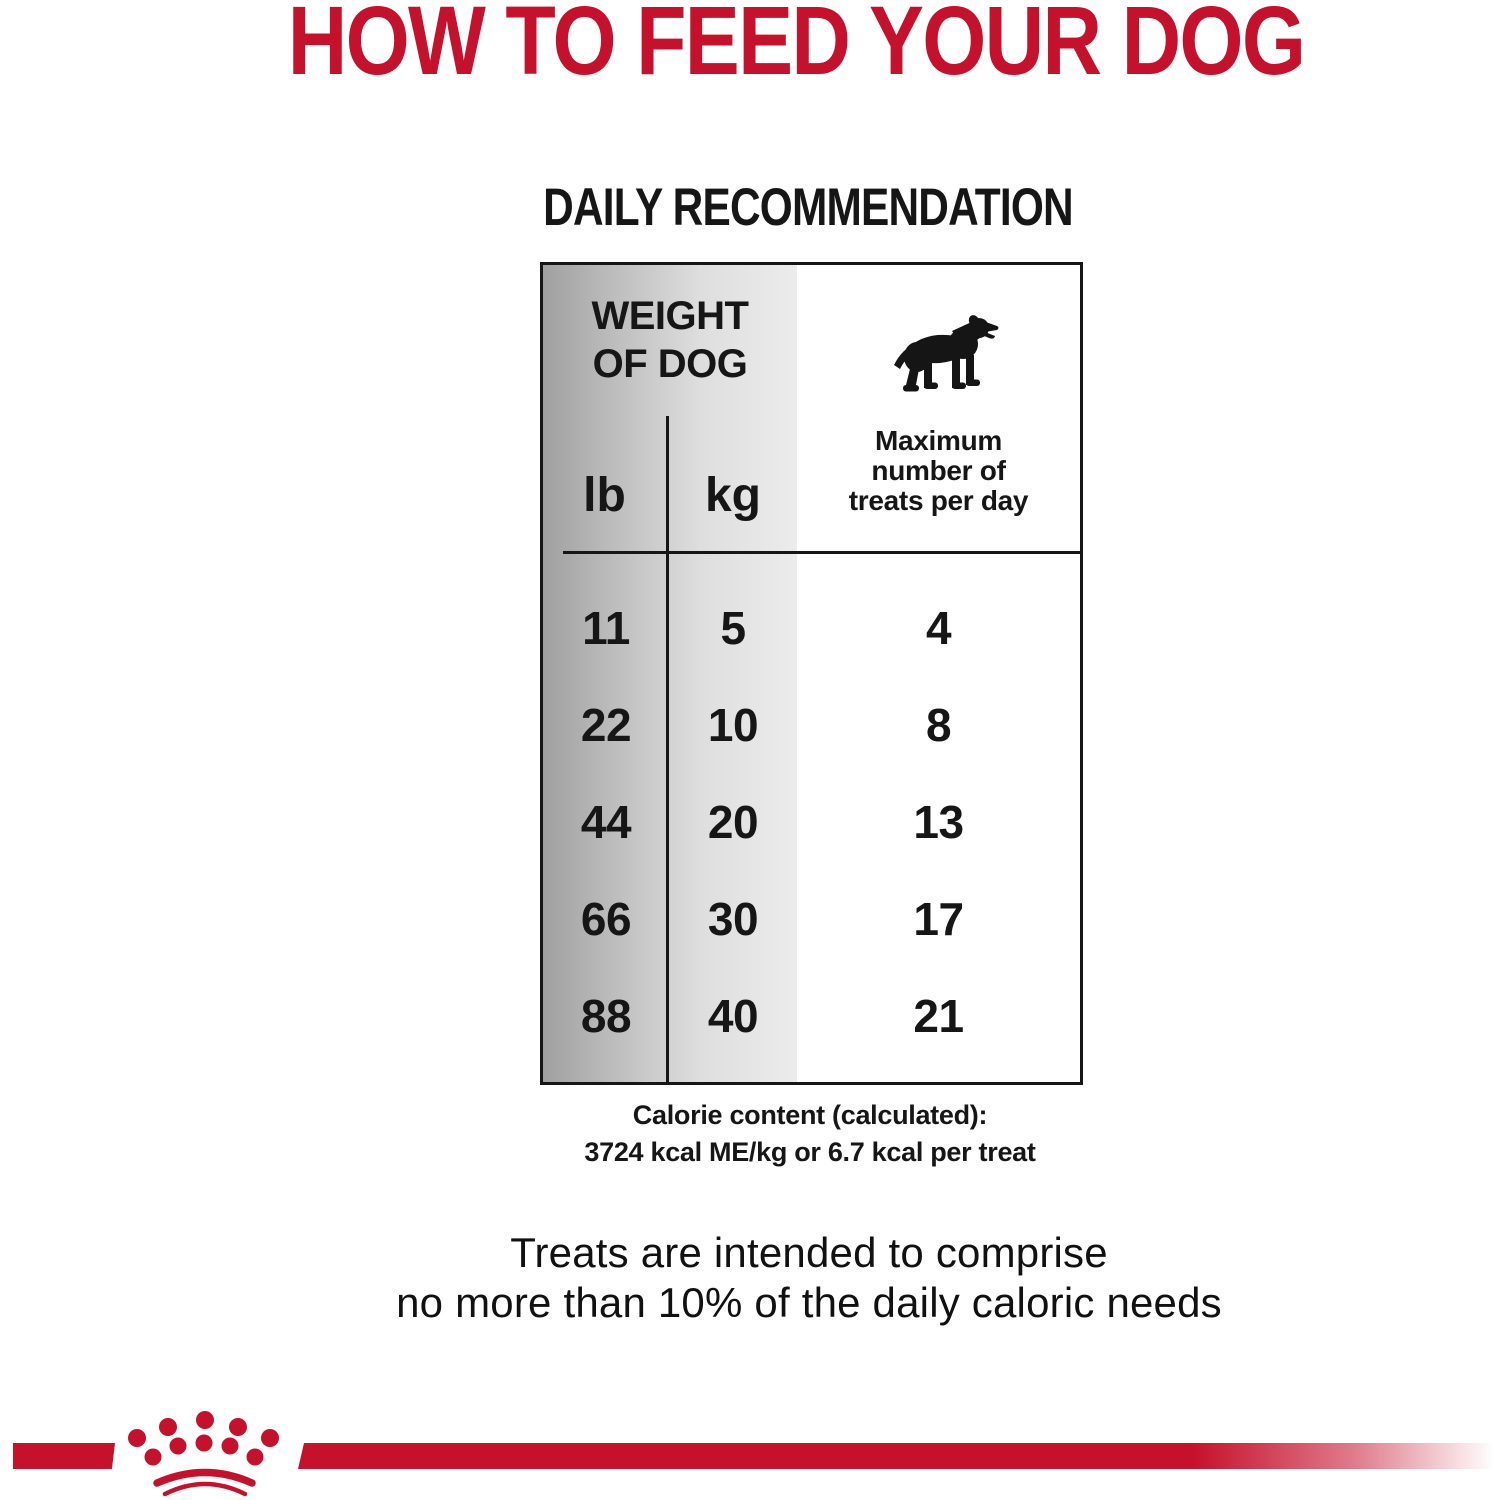  What do you see at coordinates (733, 724) in the screenshot?
I see `cell-kg: 10` at bounding box center [733, 724].